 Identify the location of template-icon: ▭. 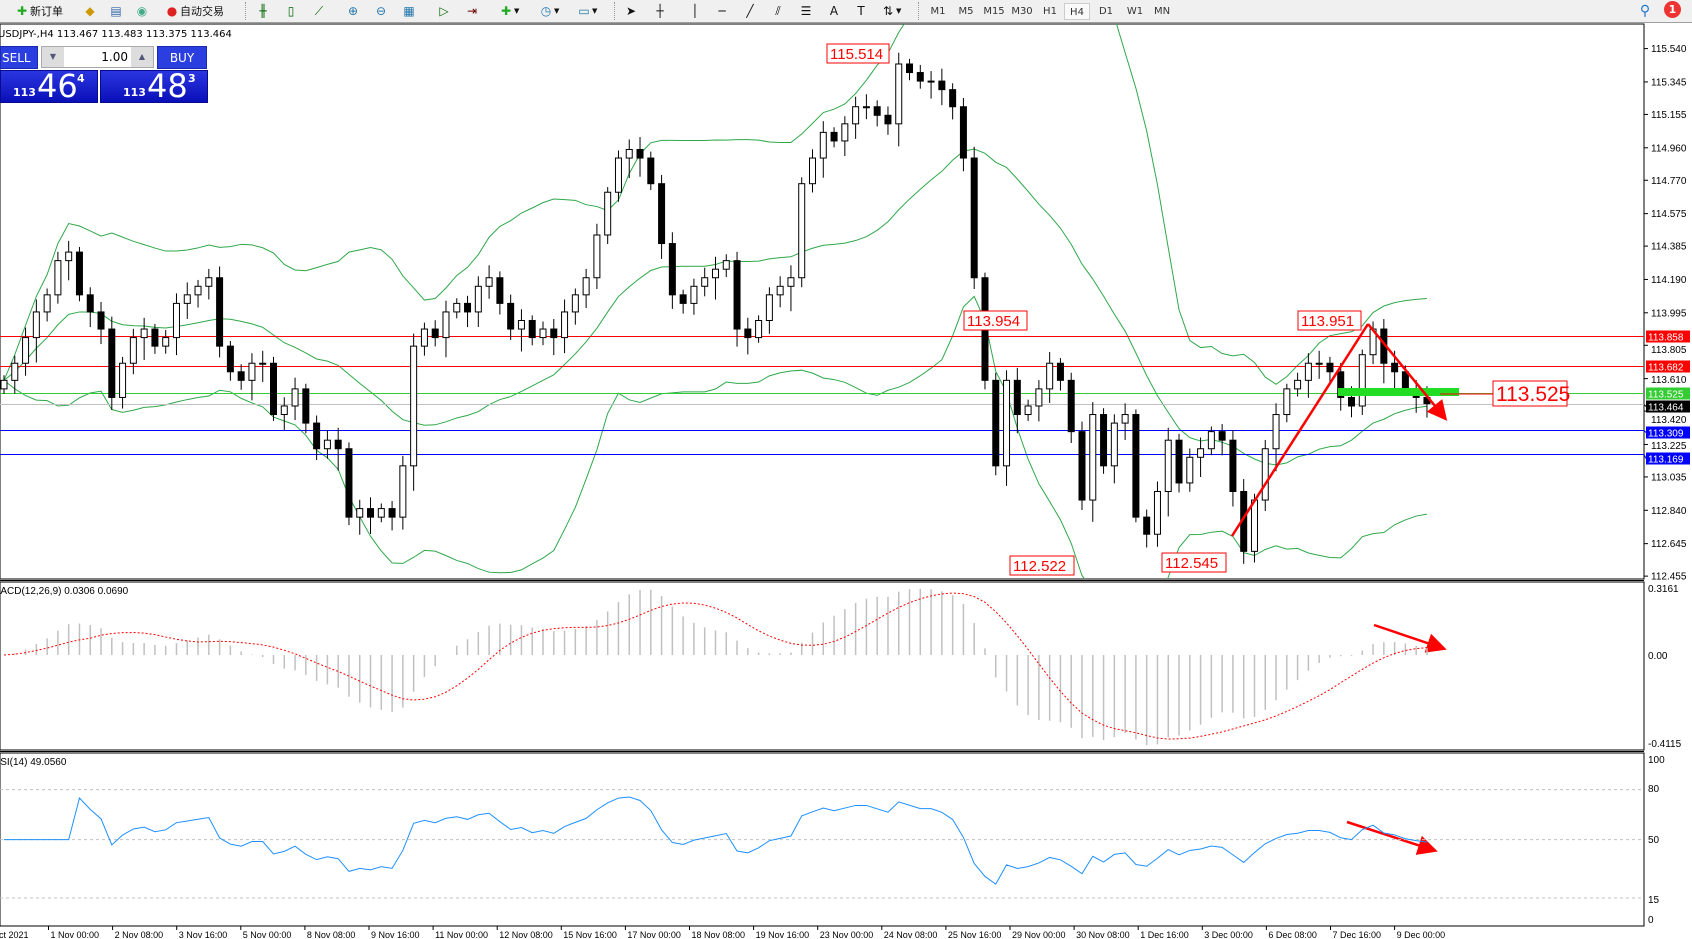
(584, 11).